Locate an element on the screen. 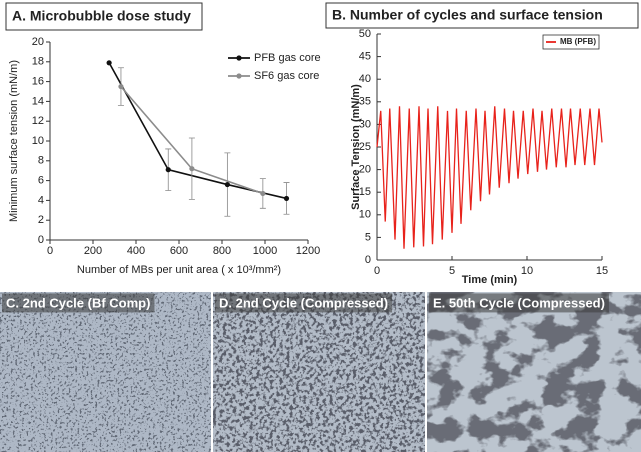  y-tick-label: 35 is located at coordinates (365, 102).